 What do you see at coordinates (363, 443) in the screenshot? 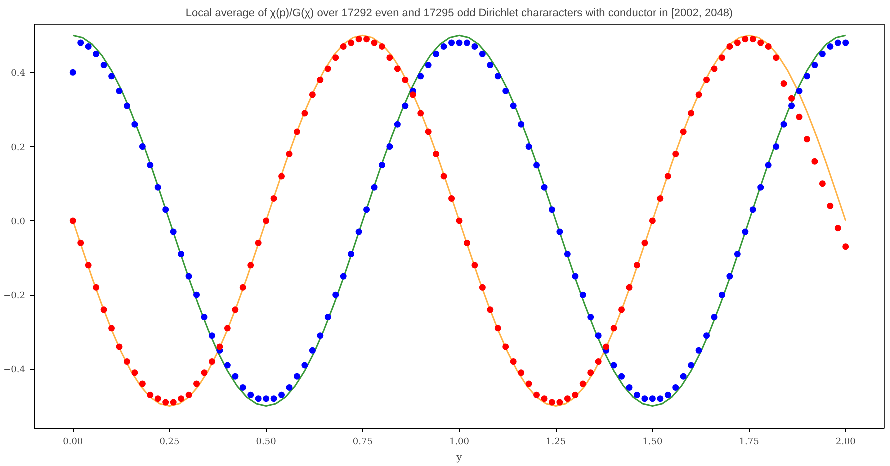
I see `x-tick-label: 0.75` at bounding box center [363, 443].